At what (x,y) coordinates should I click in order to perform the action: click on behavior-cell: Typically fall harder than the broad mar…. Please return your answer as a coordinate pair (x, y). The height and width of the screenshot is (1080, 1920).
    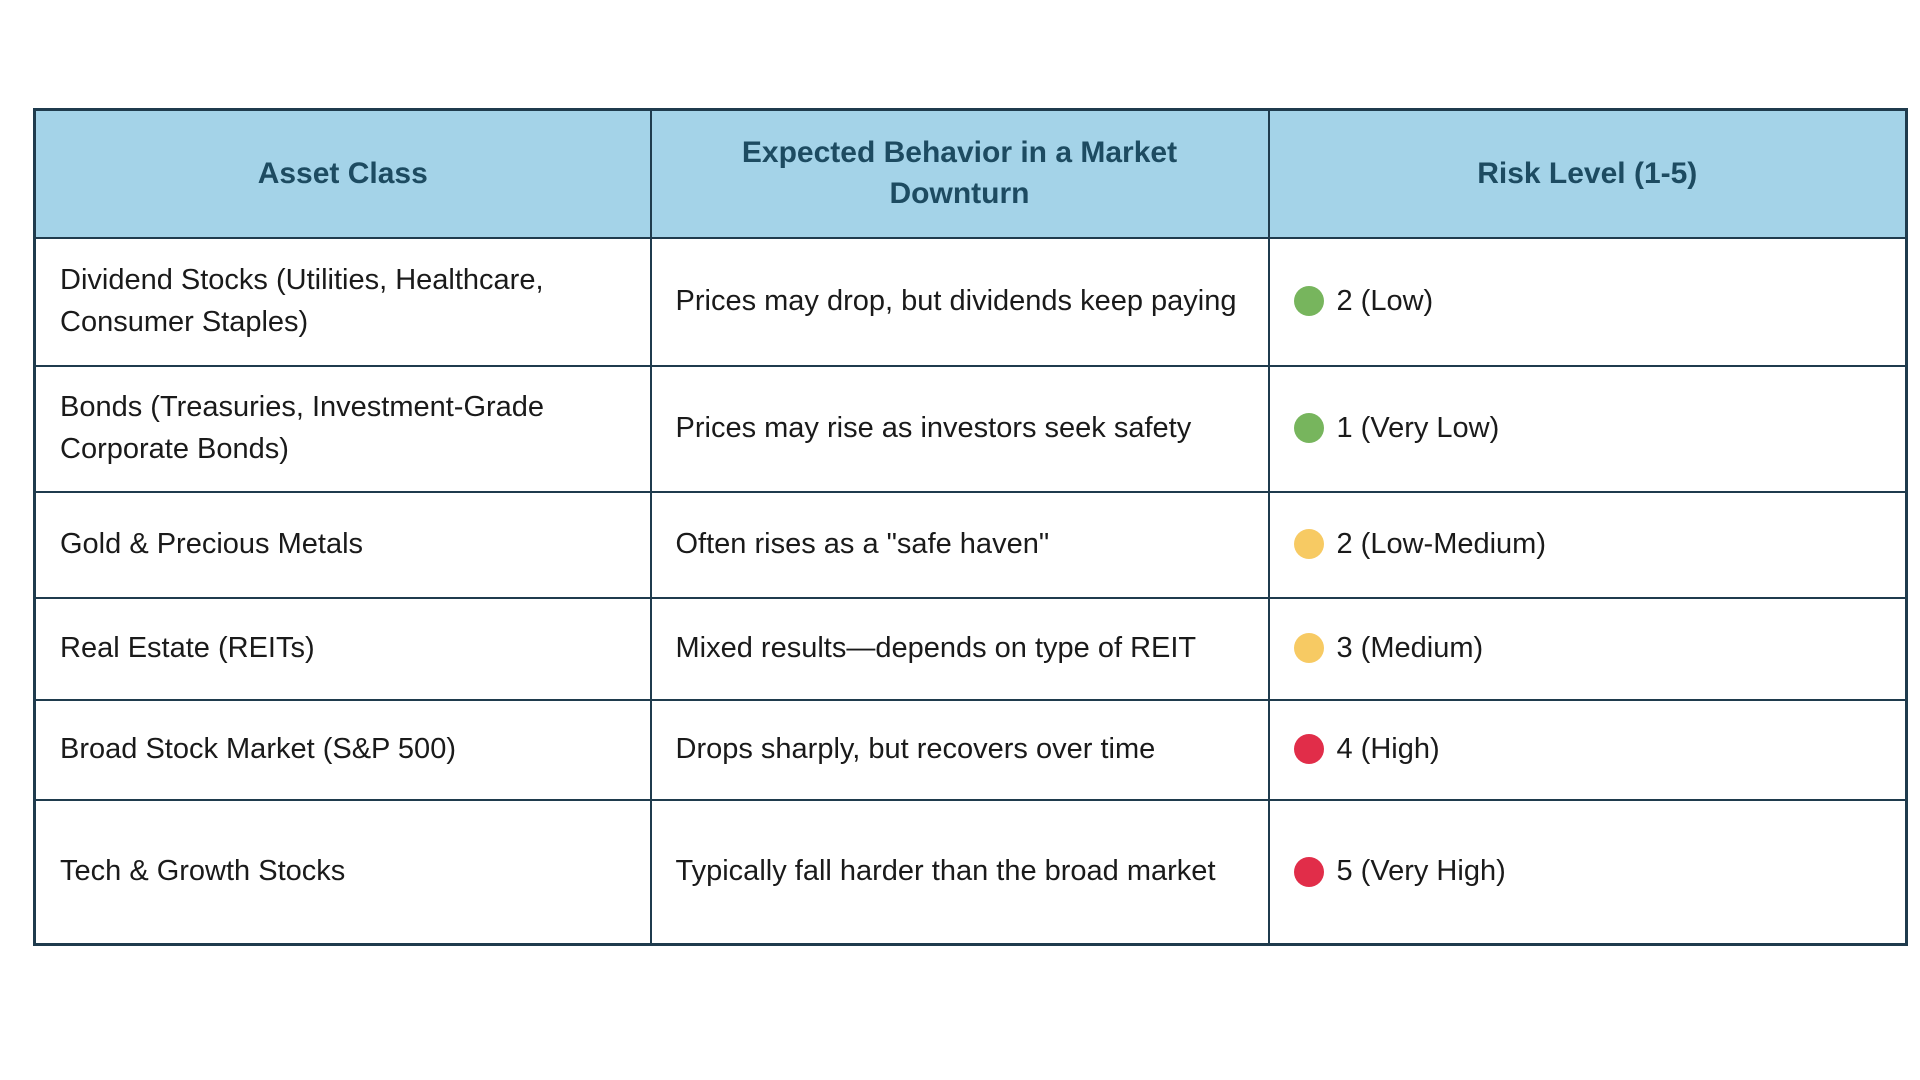
    Looking at the image, I should click on (959, 872).